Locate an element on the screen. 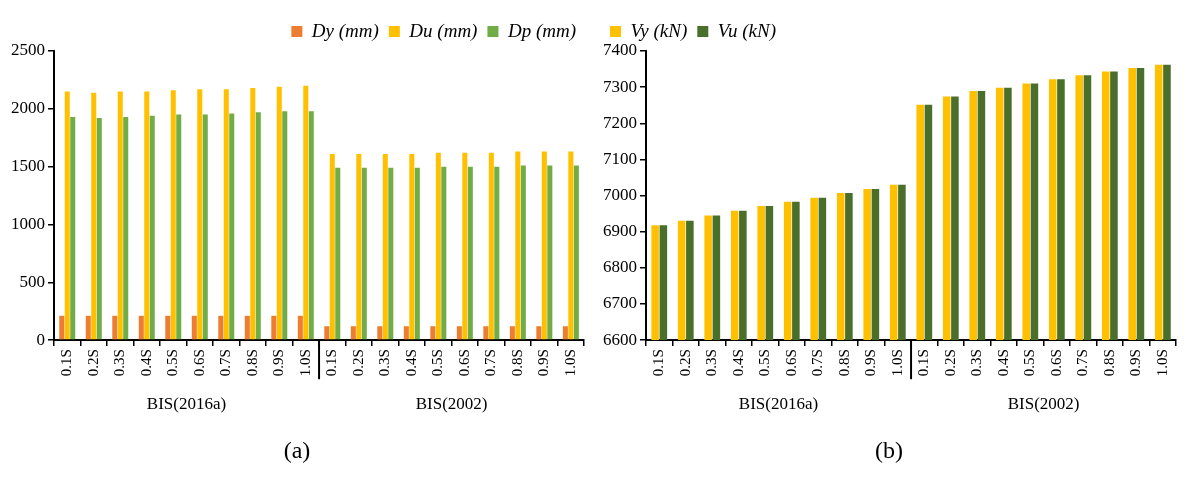  y-tick-label: 7000 is located at coordinates (620, 195).